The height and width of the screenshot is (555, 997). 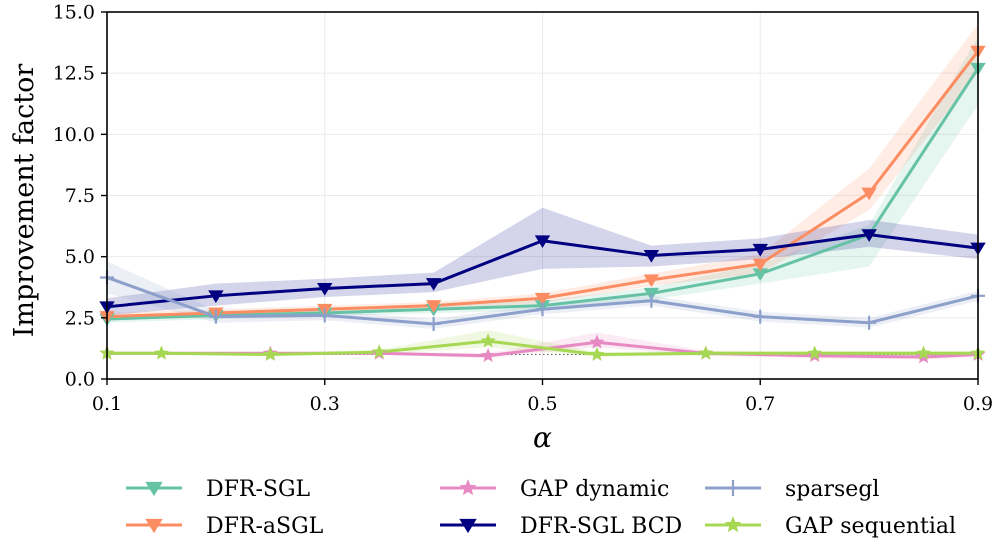 What do you see at coordinates (325, 404) in the screenshot?
I see `x-tick-label: 0.3` at bounding box center [325, 404].